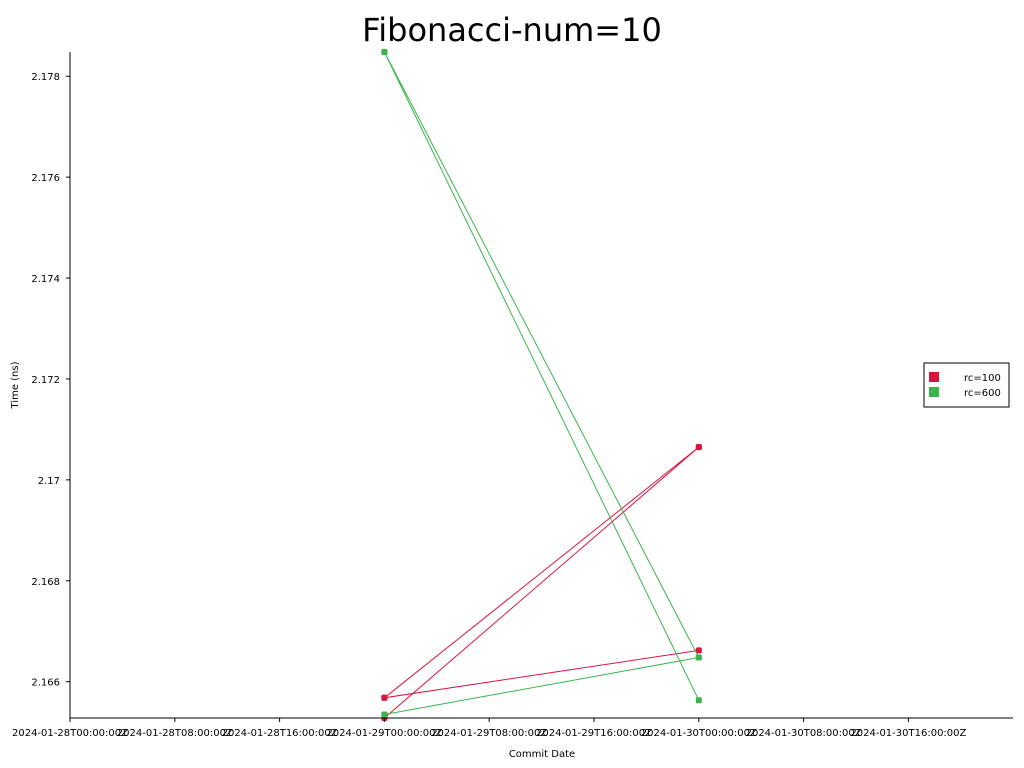  I want to click on x-axis-label: Commit Date, so click(542, 754).